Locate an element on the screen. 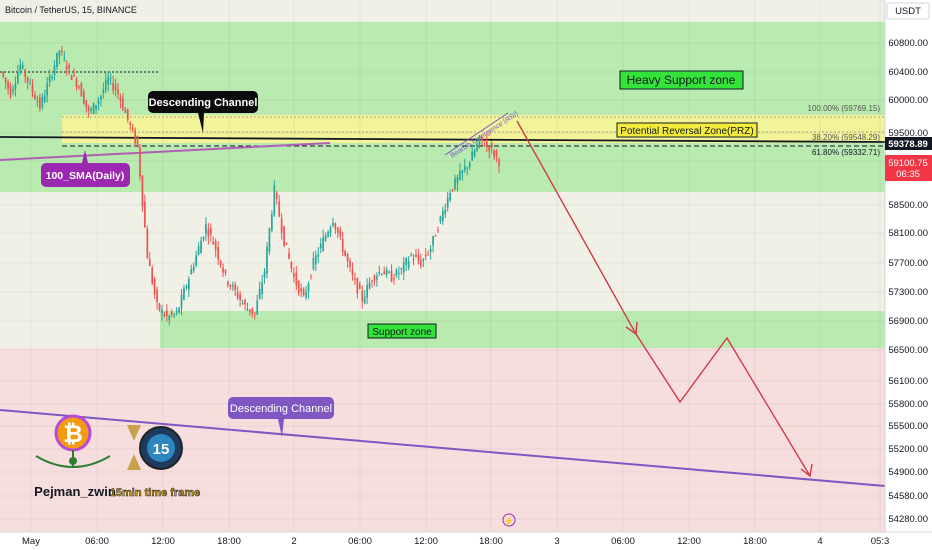 Image resolution: width=932 pixels, height=550 pixels. price-tick-label: 57300.00 is located at coordinates (908, 292).